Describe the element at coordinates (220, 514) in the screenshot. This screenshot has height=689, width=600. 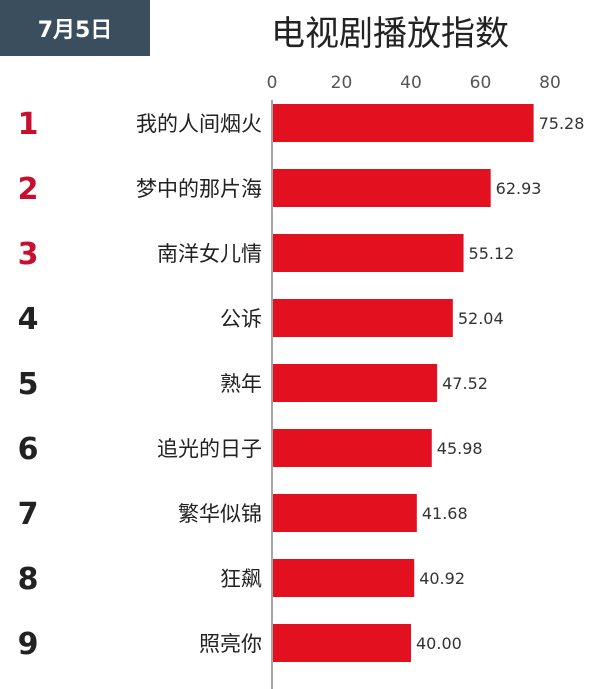
I see `category-label: 繁华似锦` at that location.